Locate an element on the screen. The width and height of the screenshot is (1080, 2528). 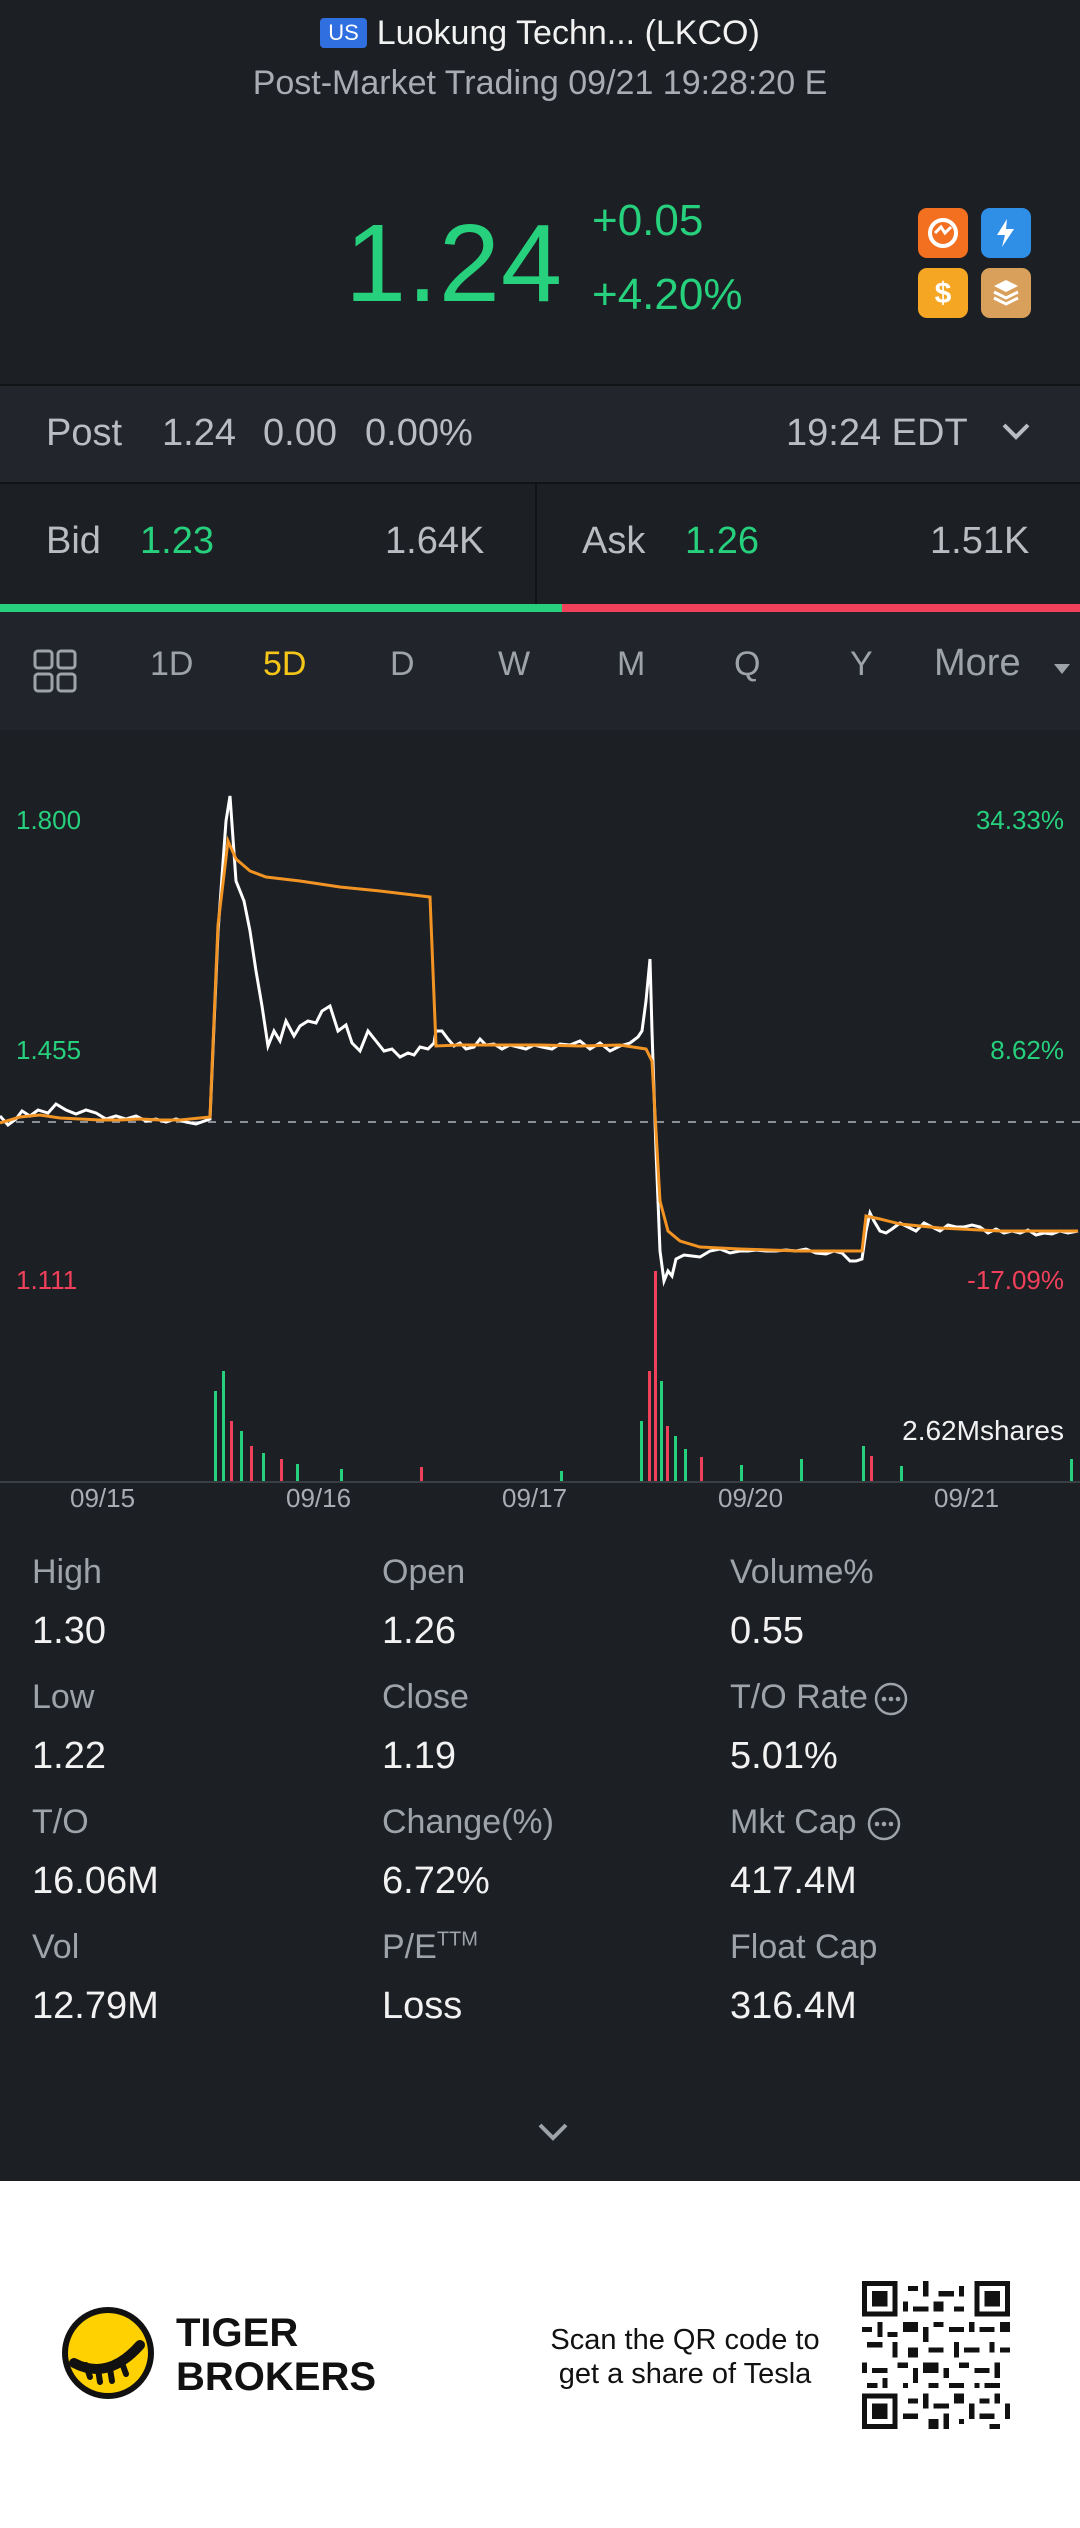
stat-value-to: 16.06M is located at coordinates (95, 1881).